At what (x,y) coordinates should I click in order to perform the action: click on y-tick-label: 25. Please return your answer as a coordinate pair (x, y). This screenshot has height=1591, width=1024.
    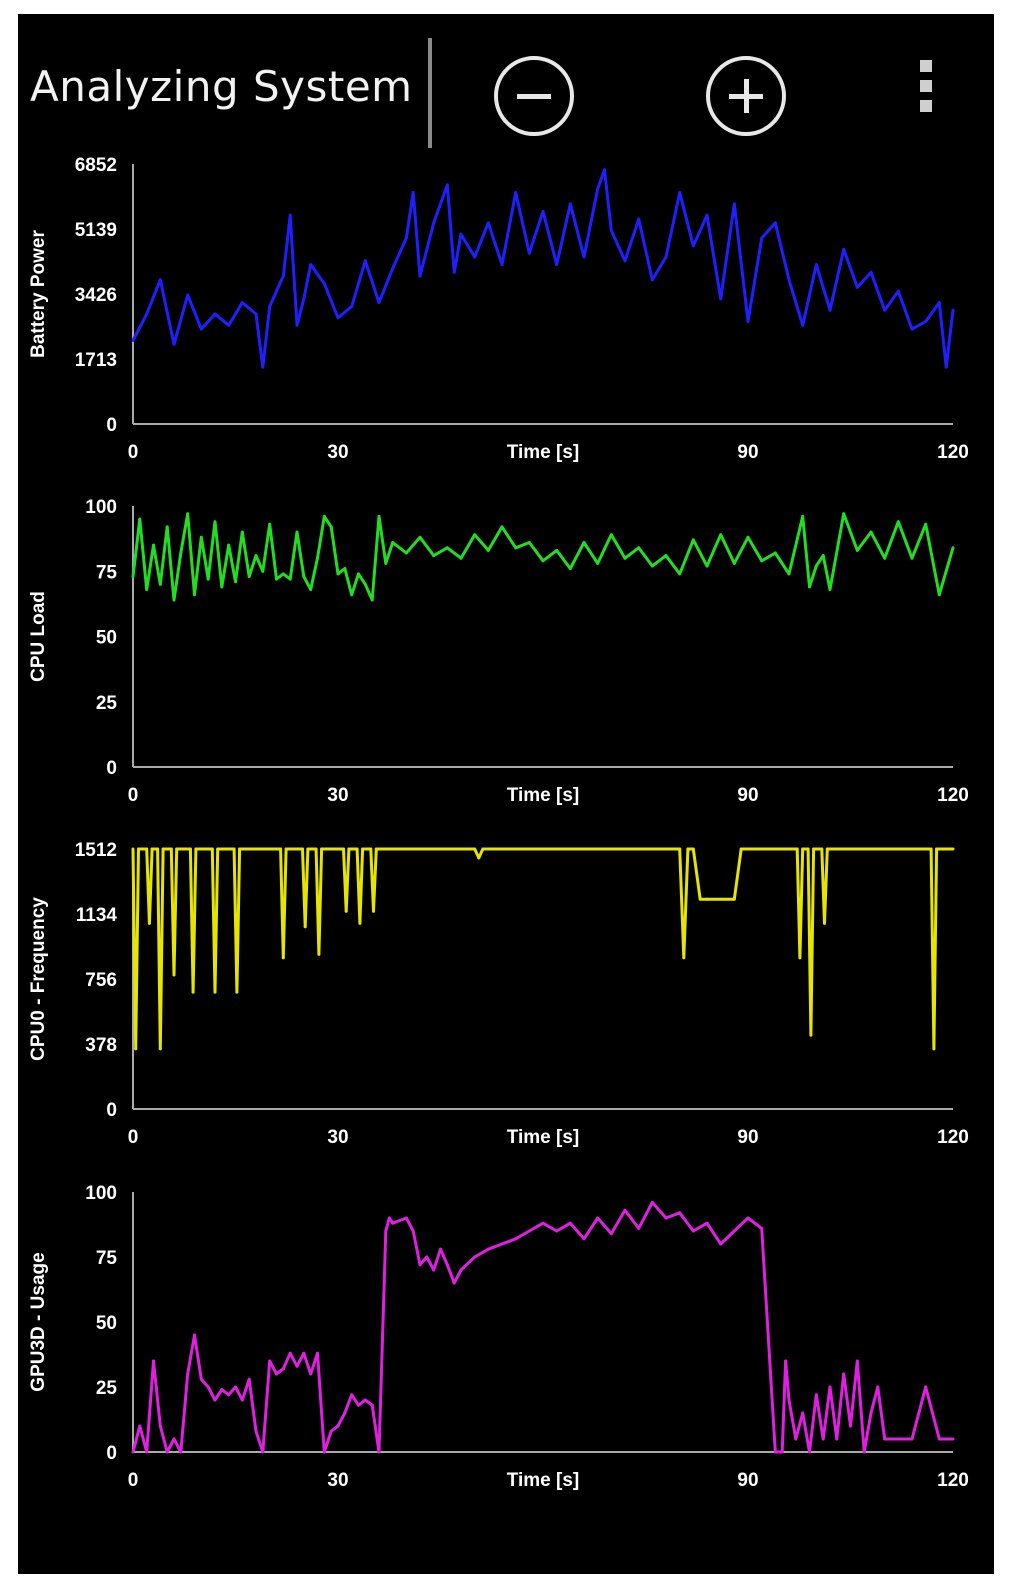
    Looking at the image, I should click on (107, 703).